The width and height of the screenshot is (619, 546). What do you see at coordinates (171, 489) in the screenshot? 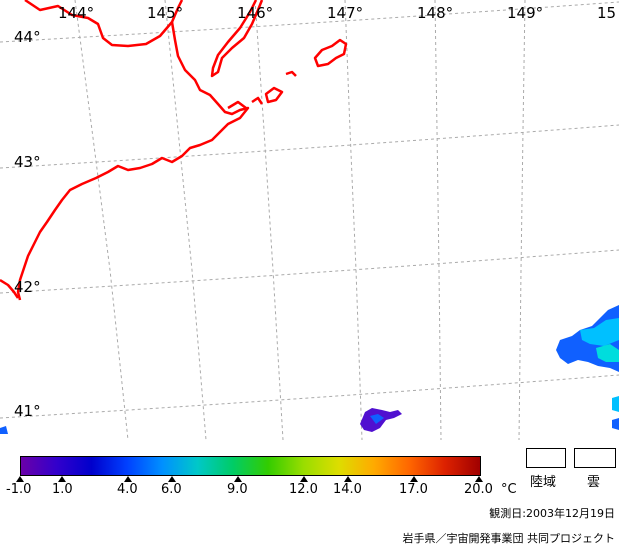
I see `colorbar-tick-label: 6.0` at bounding box center [171, 489].